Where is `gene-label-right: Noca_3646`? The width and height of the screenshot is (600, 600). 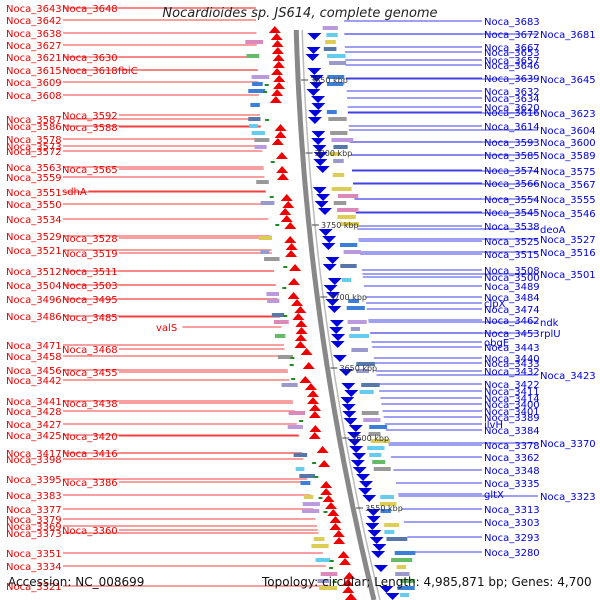
gene-label-right: Noca_3646 is located at coordinates (512, 66).